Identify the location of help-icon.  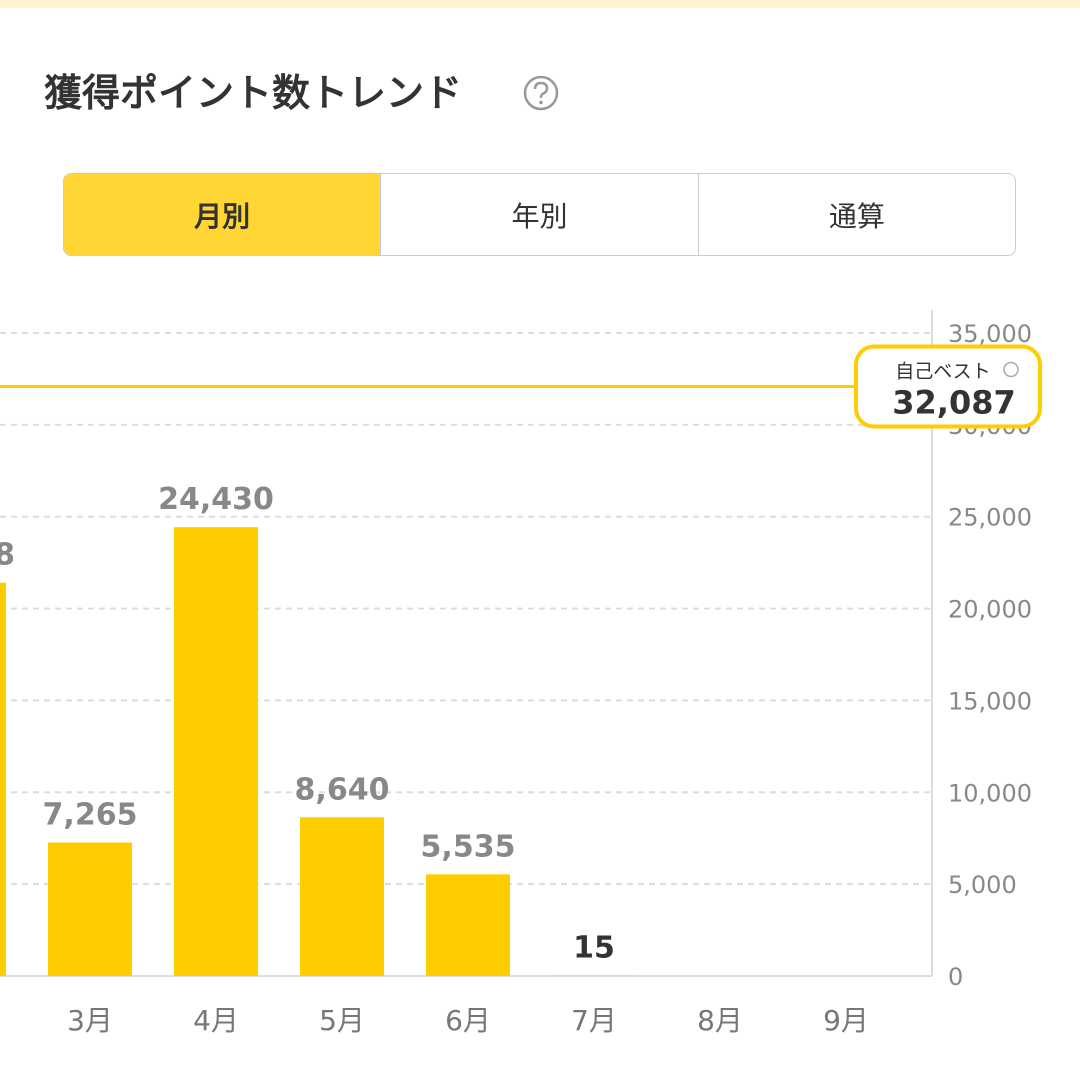
(541, 93).